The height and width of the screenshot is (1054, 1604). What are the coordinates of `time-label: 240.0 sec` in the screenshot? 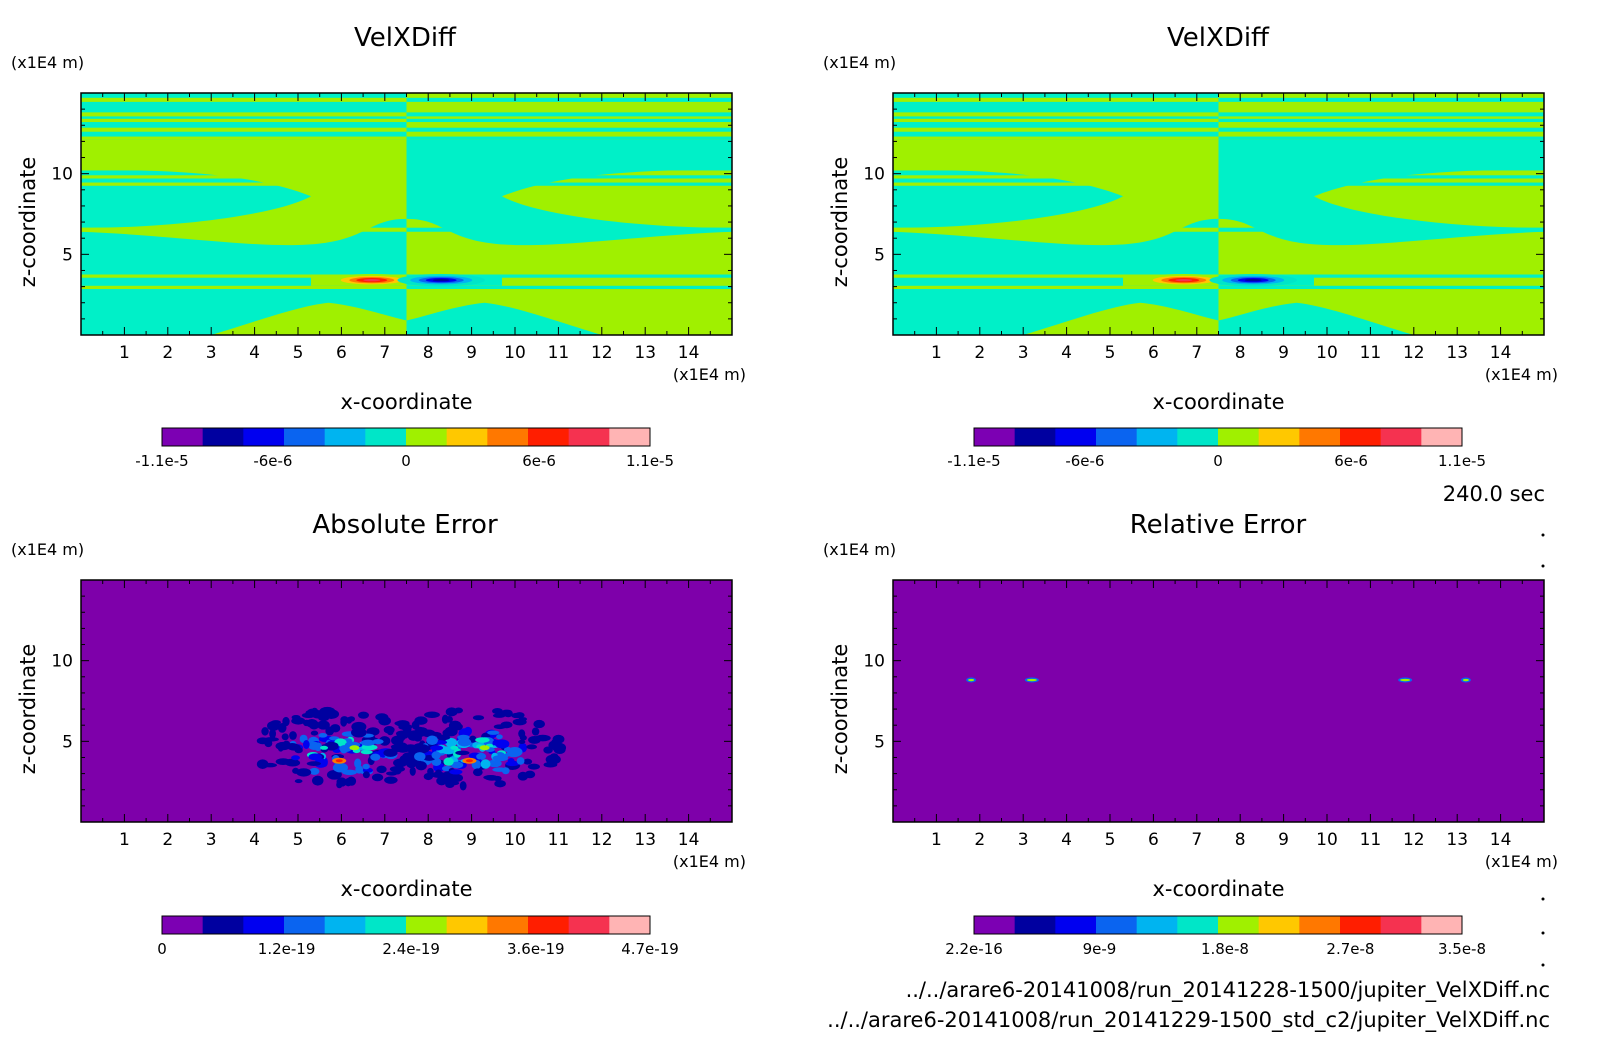 It's located at (1494, 494).